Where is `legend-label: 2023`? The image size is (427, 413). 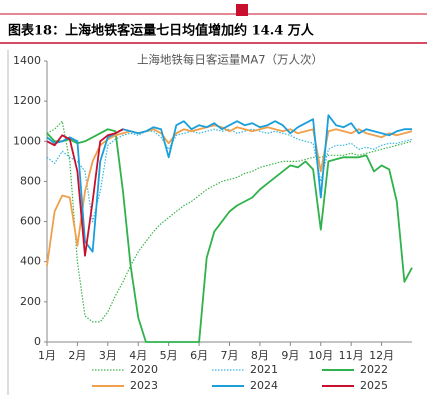 legend-label: 2023 is located at coordinates (144, 385).